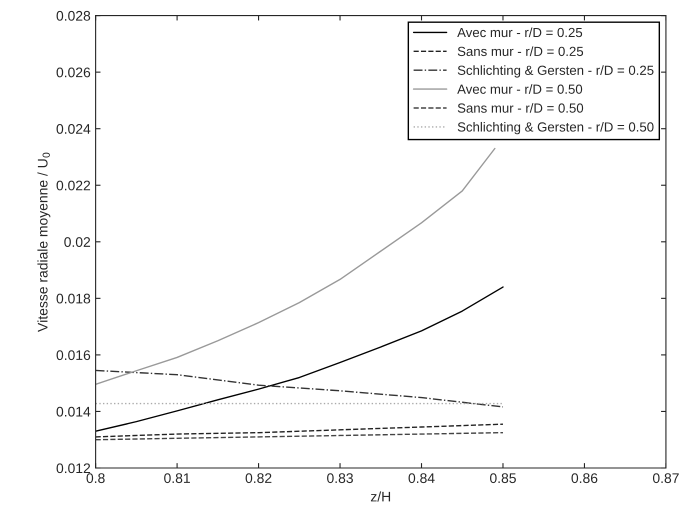 Image resolution: width=683 pixels, height=520 pixels. Describe the element at coordinates (556, 128) in the screenshot. I see `legend-label: Schlichting & Gersten - r/D = 0.50` at that location.